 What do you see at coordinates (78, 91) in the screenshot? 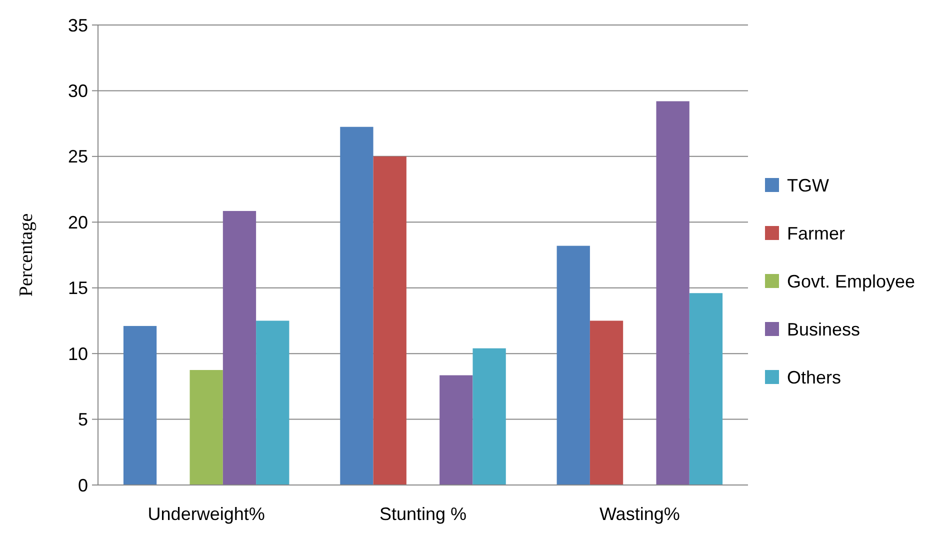
I see `y-tick-label: 30` at bounding box center [78, 91].